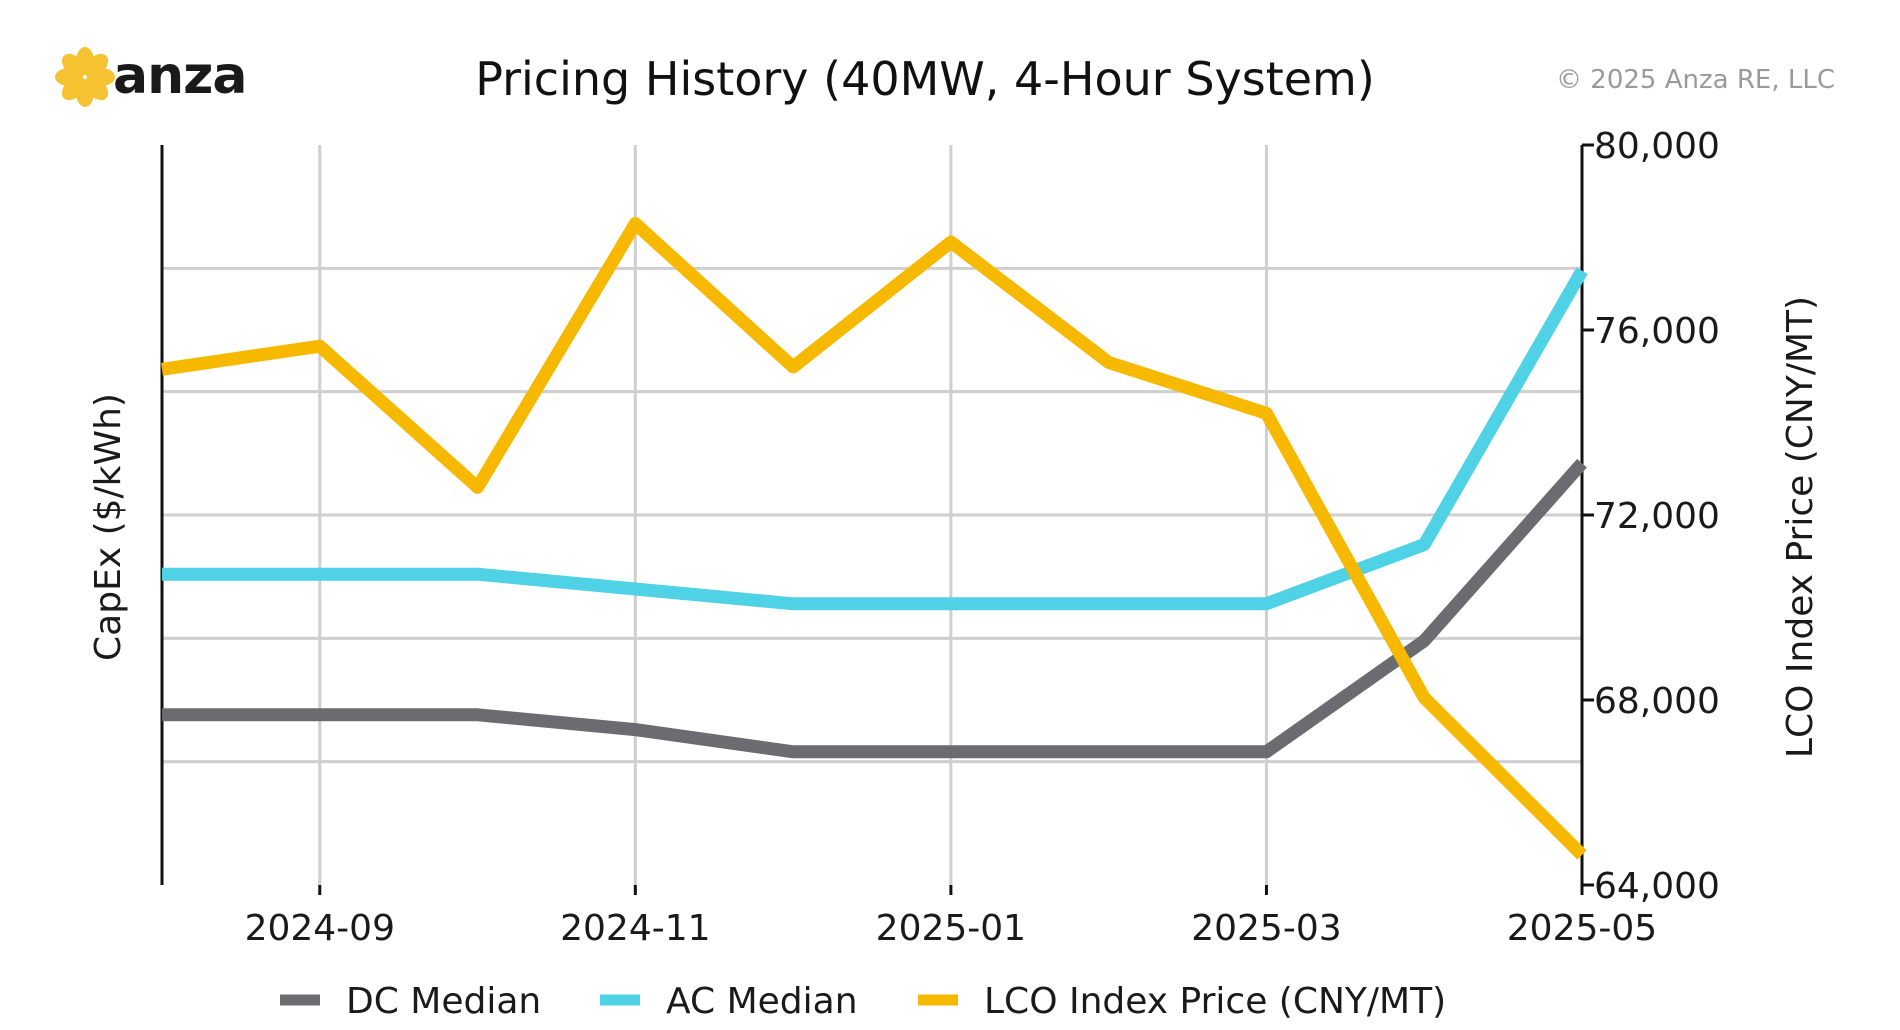 The width and height of the screenshot is (1900, 1030). What do you see at coordinates (1657, 516) in the screenshot?
I see `y-right-tick-label: 72,000` at bounding box center [1657, 516].